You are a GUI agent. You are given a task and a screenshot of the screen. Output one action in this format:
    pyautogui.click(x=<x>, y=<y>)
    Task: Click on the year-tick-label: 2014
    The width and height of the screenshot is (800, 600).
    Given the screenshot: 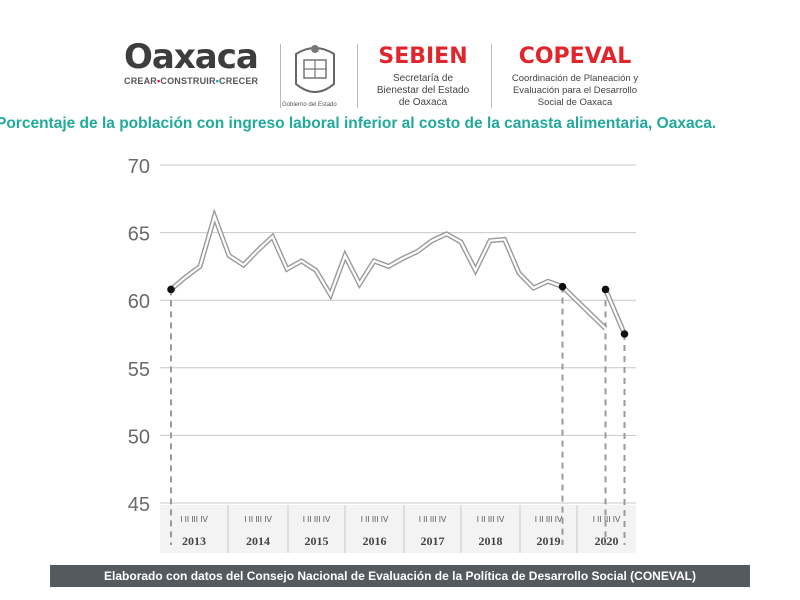 What is the action you would take?
    pyautogui.click(x=258, y=541)
    